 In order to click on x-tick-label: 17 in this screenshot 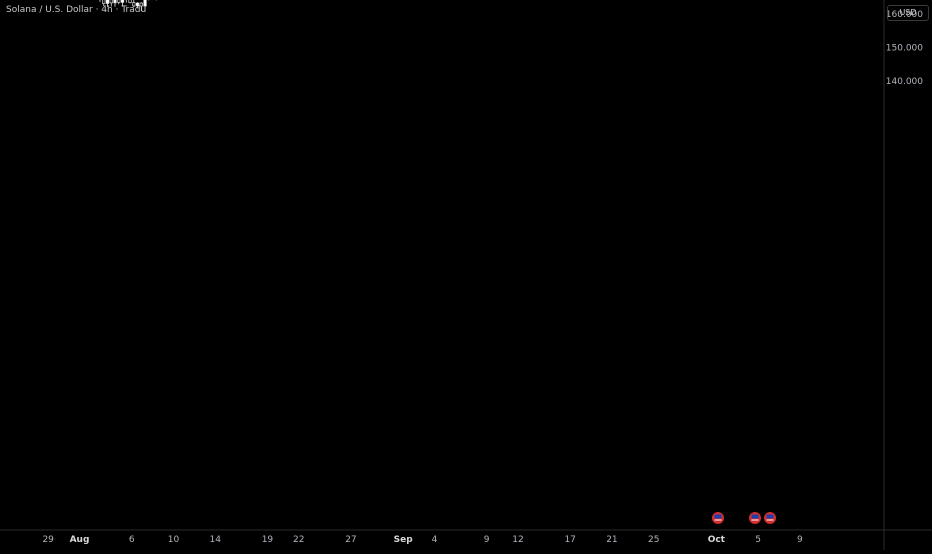, I will do `click(569, 540)`.